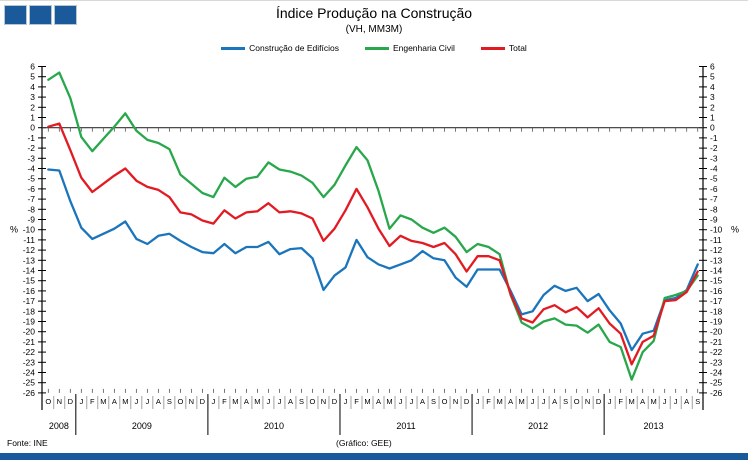 The image size is (748, 460). I want to click on y-tick-label-left: 0, so click(32, 128).